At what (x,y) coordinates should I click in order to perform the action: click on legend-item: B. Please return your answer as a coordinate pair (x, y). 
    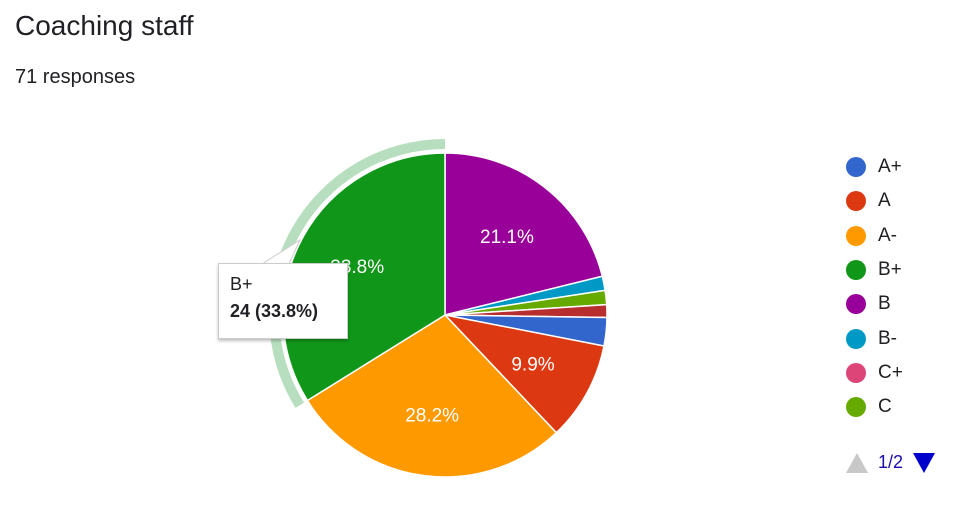
    Looking at the image, I should click on (874, 304).